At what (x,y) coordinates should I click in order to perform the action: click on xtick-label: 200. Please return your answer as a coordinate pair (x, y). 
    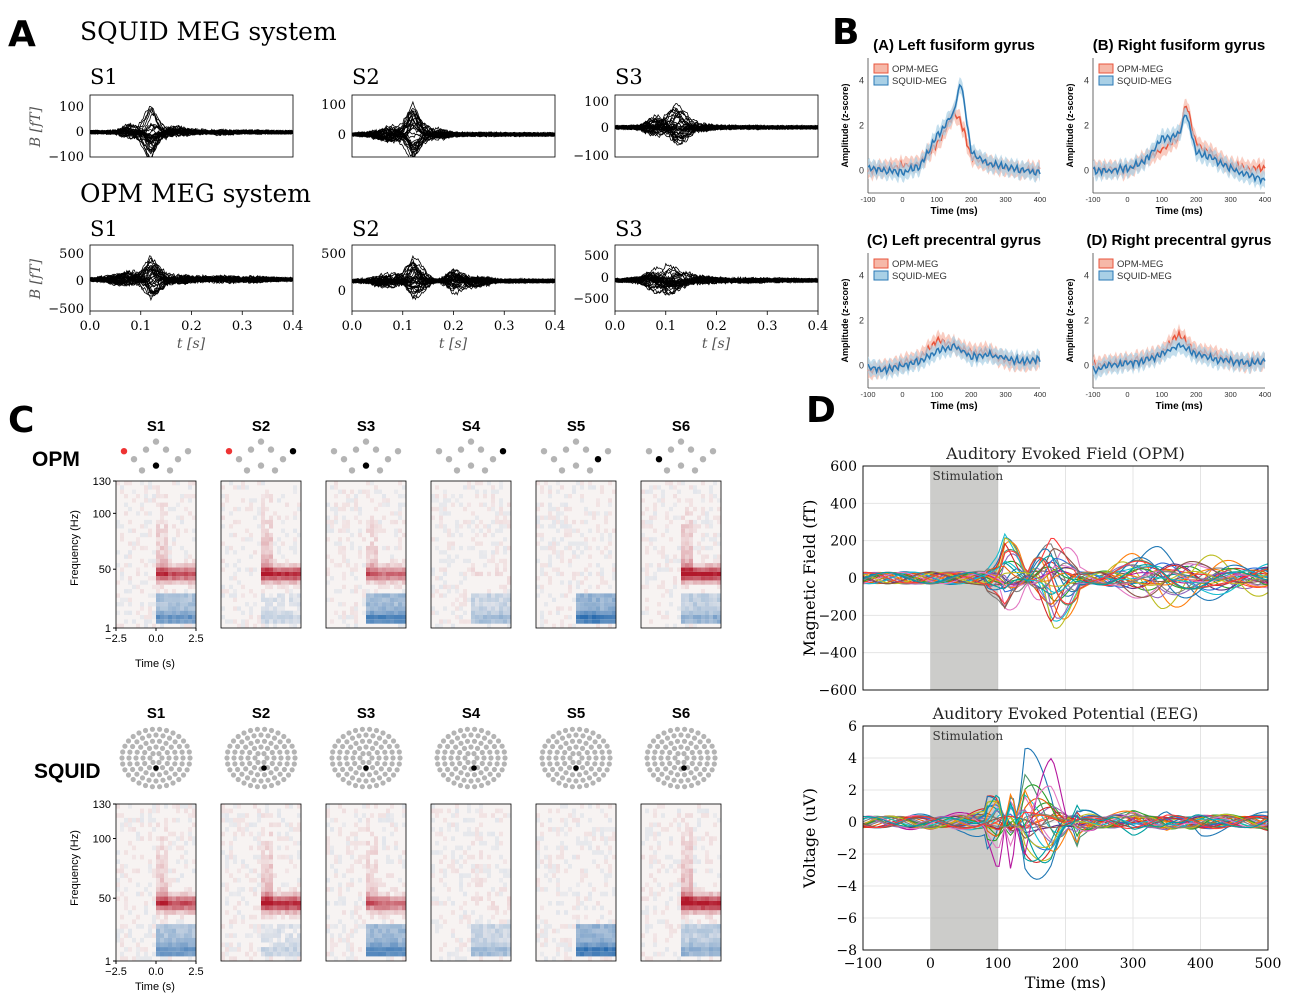
    Looking at the image, I should click on (1065, 964).